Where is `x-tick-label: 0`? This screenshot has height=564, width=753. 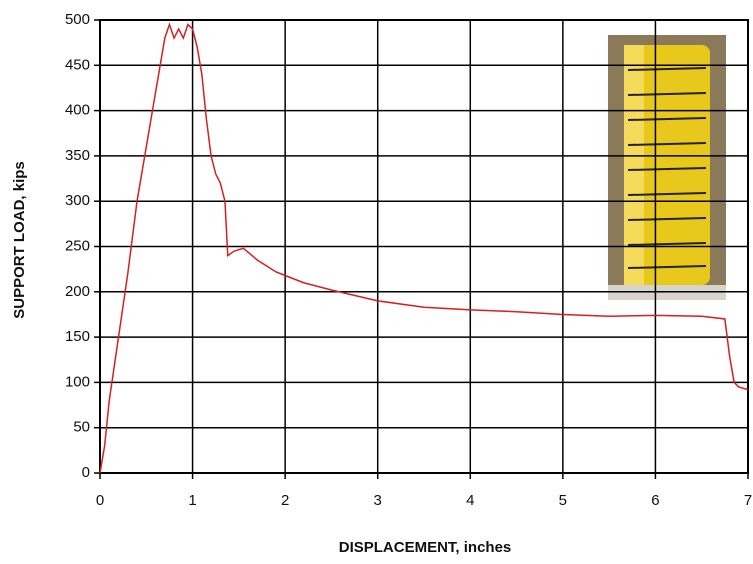 x-tick-label: 0 is located at coordinates (100, 500).